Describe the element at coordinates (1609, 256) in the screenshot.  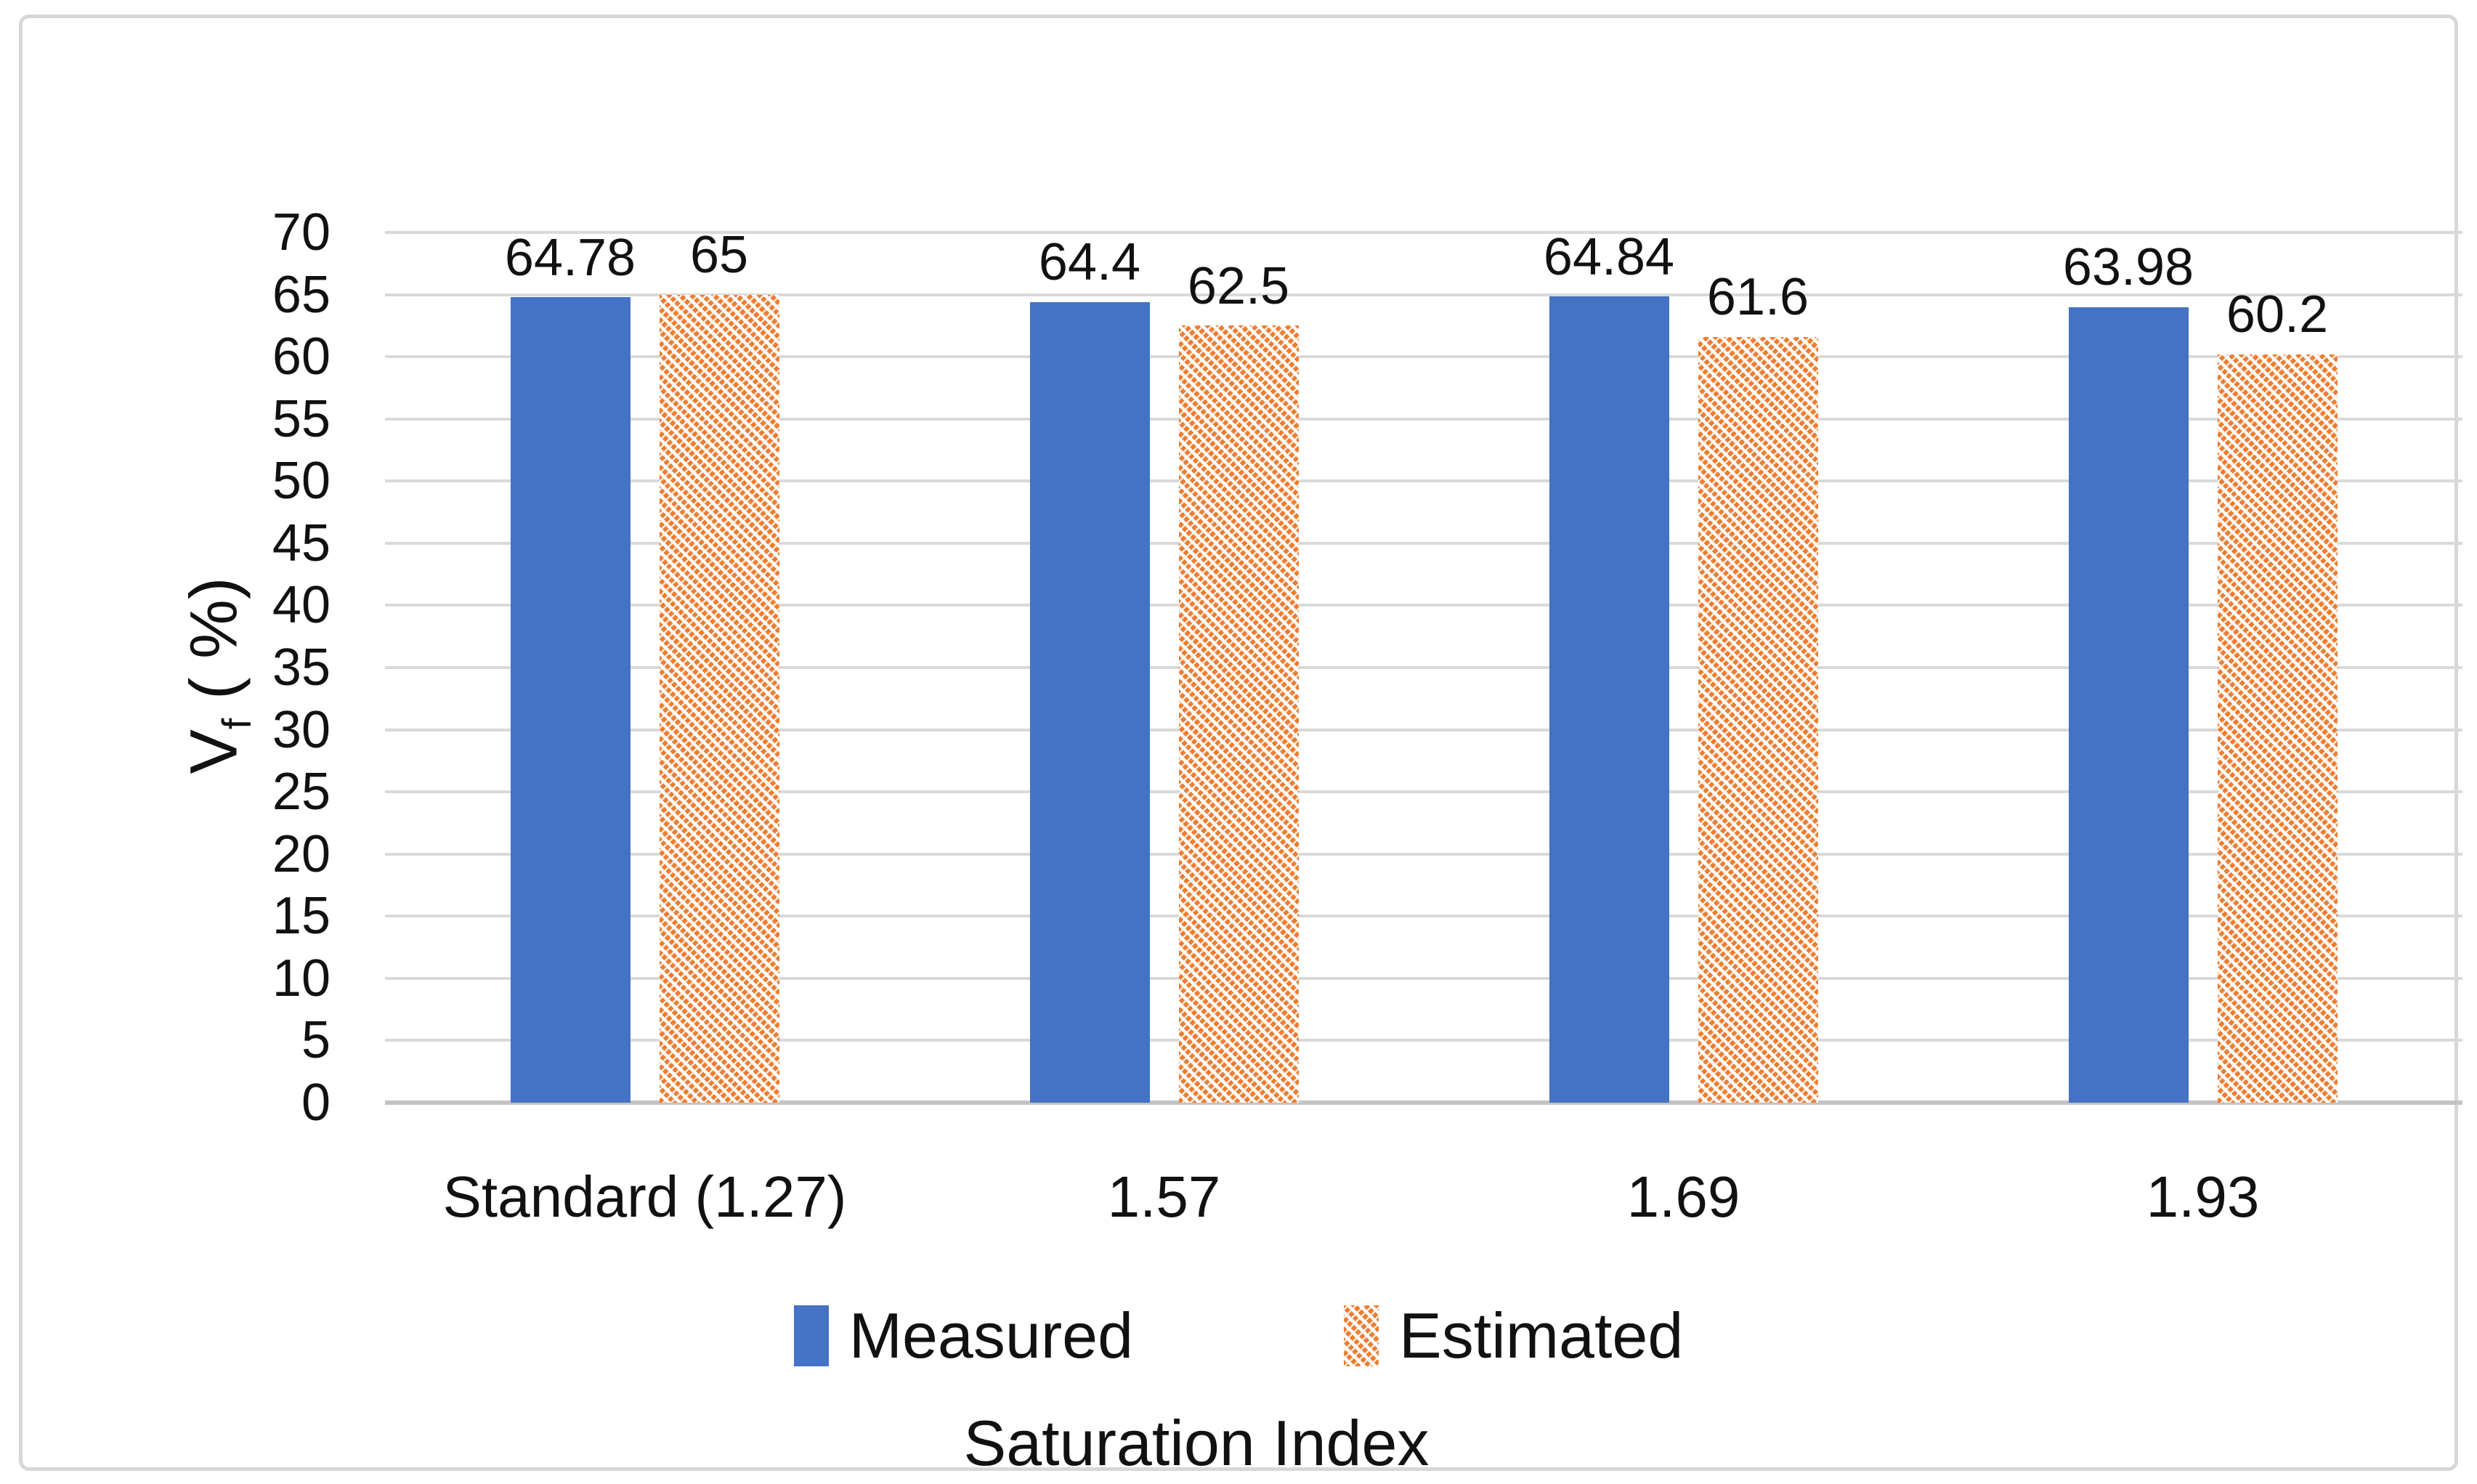
I see `data-label-measured-2: 64.84` at that location.